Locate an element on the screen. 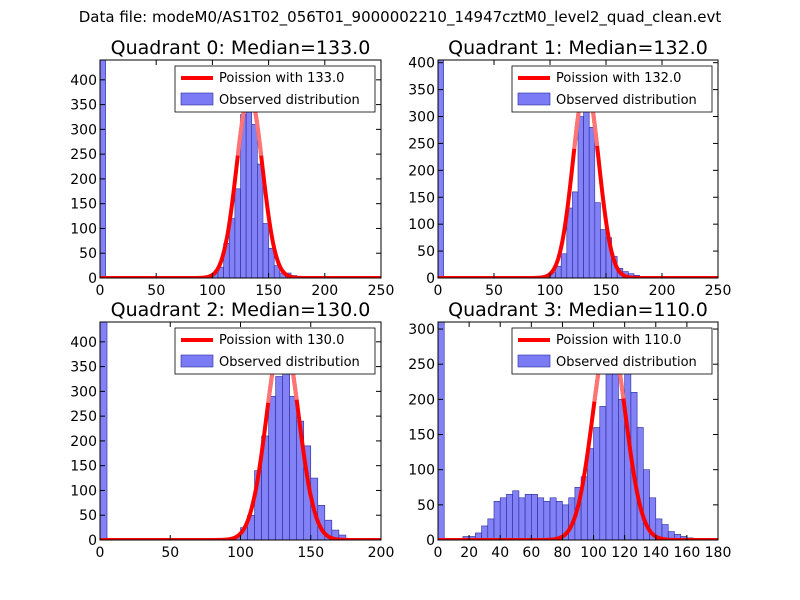 This screenshot has width=800, height=600. x-tick-label: 60 is located at coordinates (531, 553).